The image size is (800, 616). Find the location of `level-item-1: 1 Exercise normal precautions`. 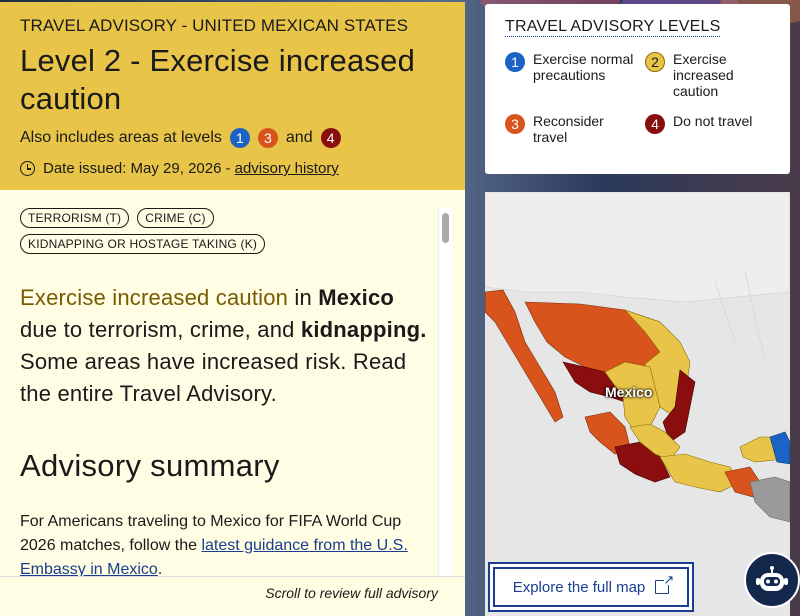

level-item-1: 1 Exercise normal precautions is located at coordinates (571, 67).